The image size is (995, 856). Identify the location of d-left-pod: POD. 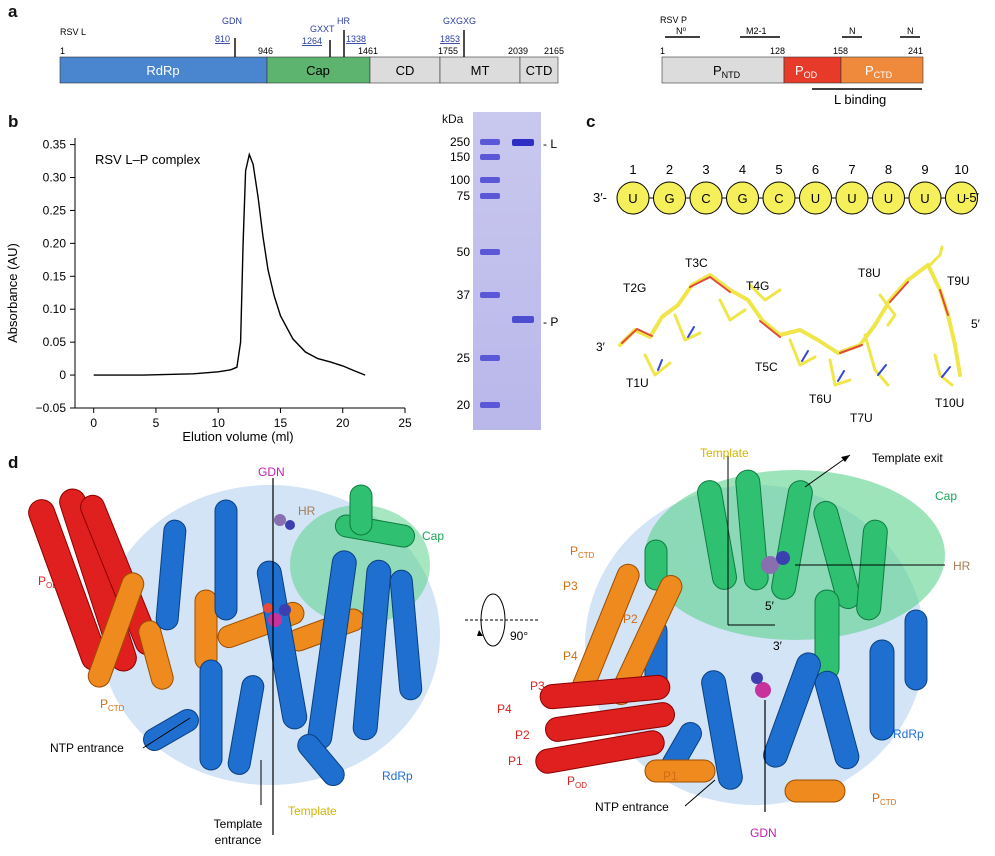
(48, 582).